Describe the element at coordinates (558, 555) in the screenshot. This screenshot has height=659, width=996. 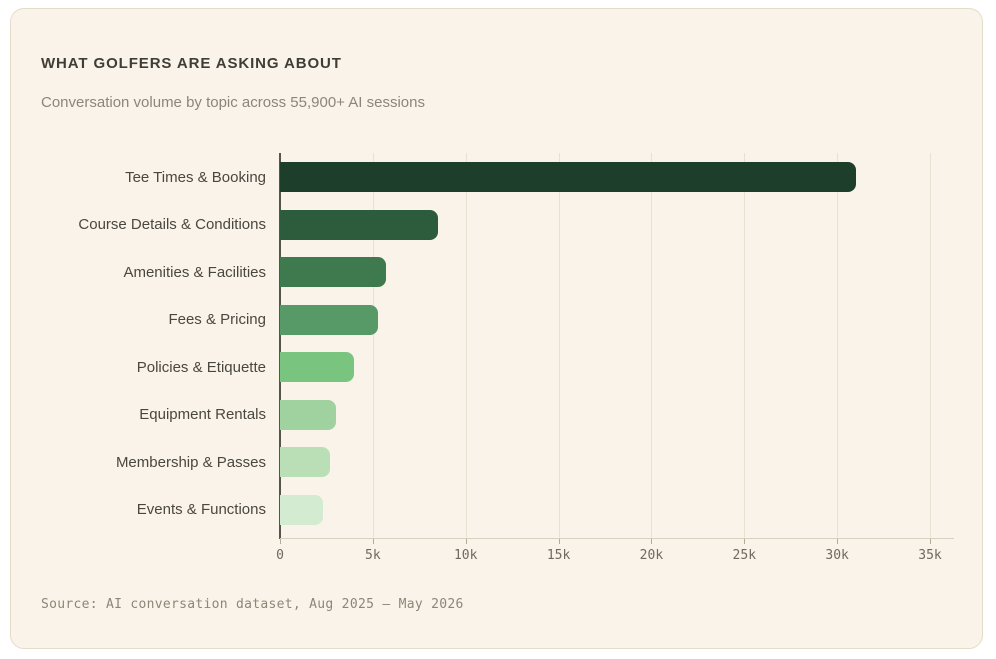
I see `x-tick-label: 15k` at that location.